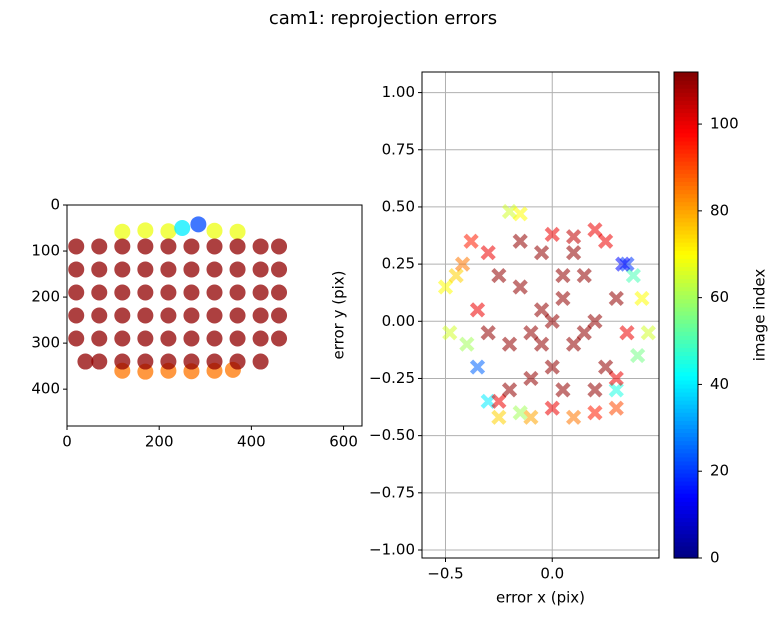 This screenshot has width=777, height=624. I want to click on y-axis-label: error y (pix), so click(339, 315).